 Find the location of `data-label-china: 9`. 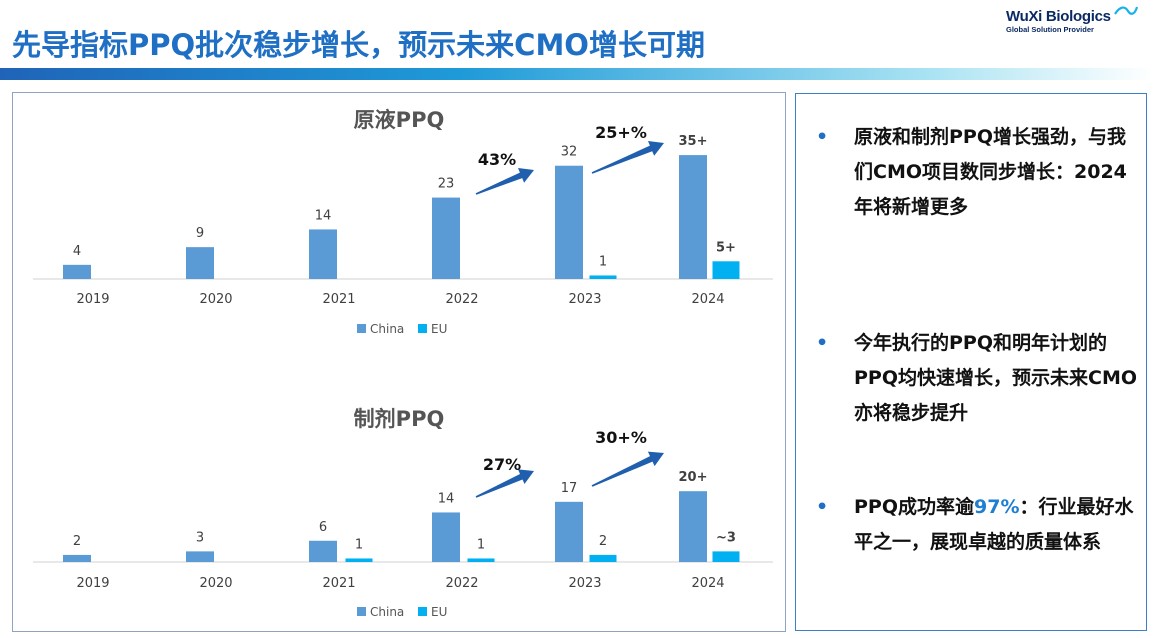

data-label-china: 9 is located at coordinates (200, 233).